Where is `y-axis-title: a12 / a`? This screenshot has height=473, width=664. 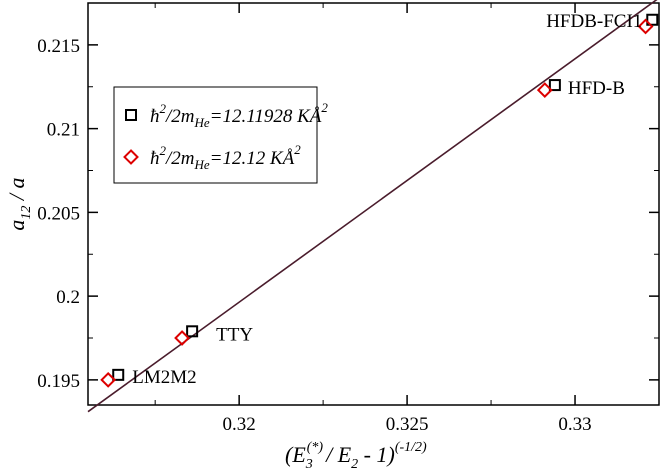 y-axis-title: a12 / a is located at coordinates (19, 203).